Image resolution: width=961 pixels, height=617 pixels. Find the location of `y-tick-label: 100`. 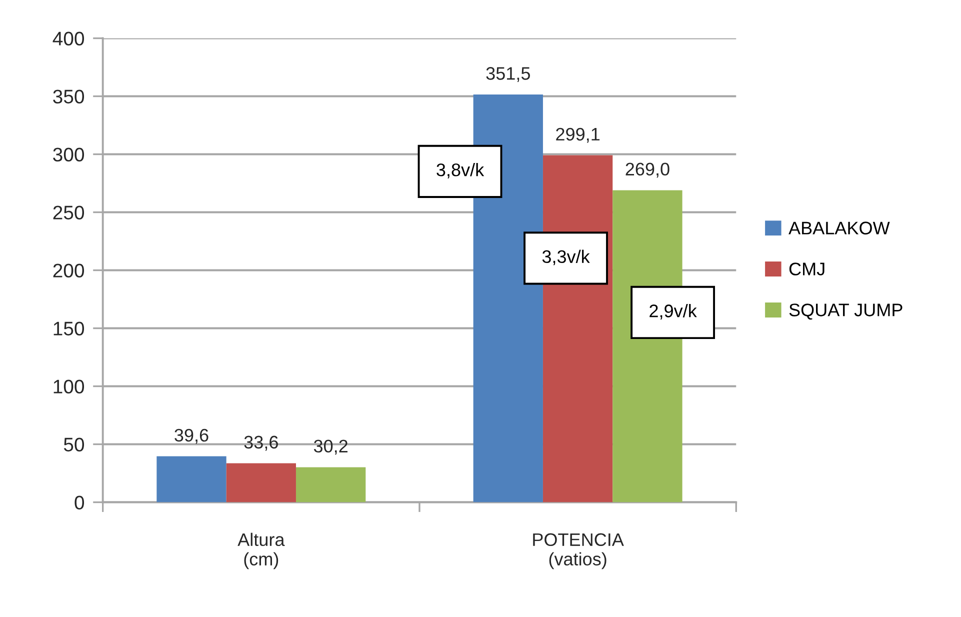

y-tick-label: 100 is located at coordinates (69, 387).